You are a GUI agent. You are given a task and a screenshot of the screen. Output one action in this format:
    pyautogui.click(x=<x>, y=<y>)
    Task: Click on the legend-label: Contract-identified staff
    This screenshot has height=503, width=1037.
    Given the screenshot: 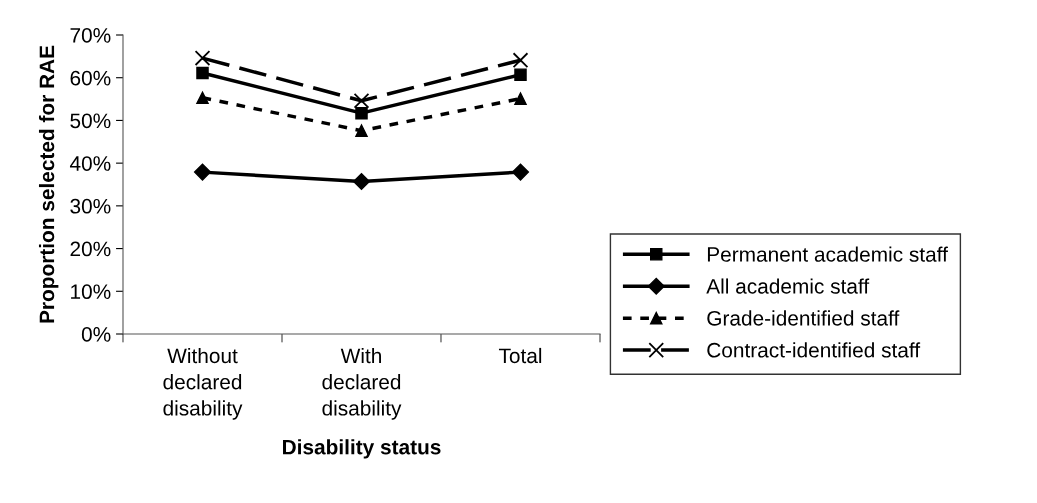 What is the action you would take?
    pyautogui.click(x=814, y=350)
    